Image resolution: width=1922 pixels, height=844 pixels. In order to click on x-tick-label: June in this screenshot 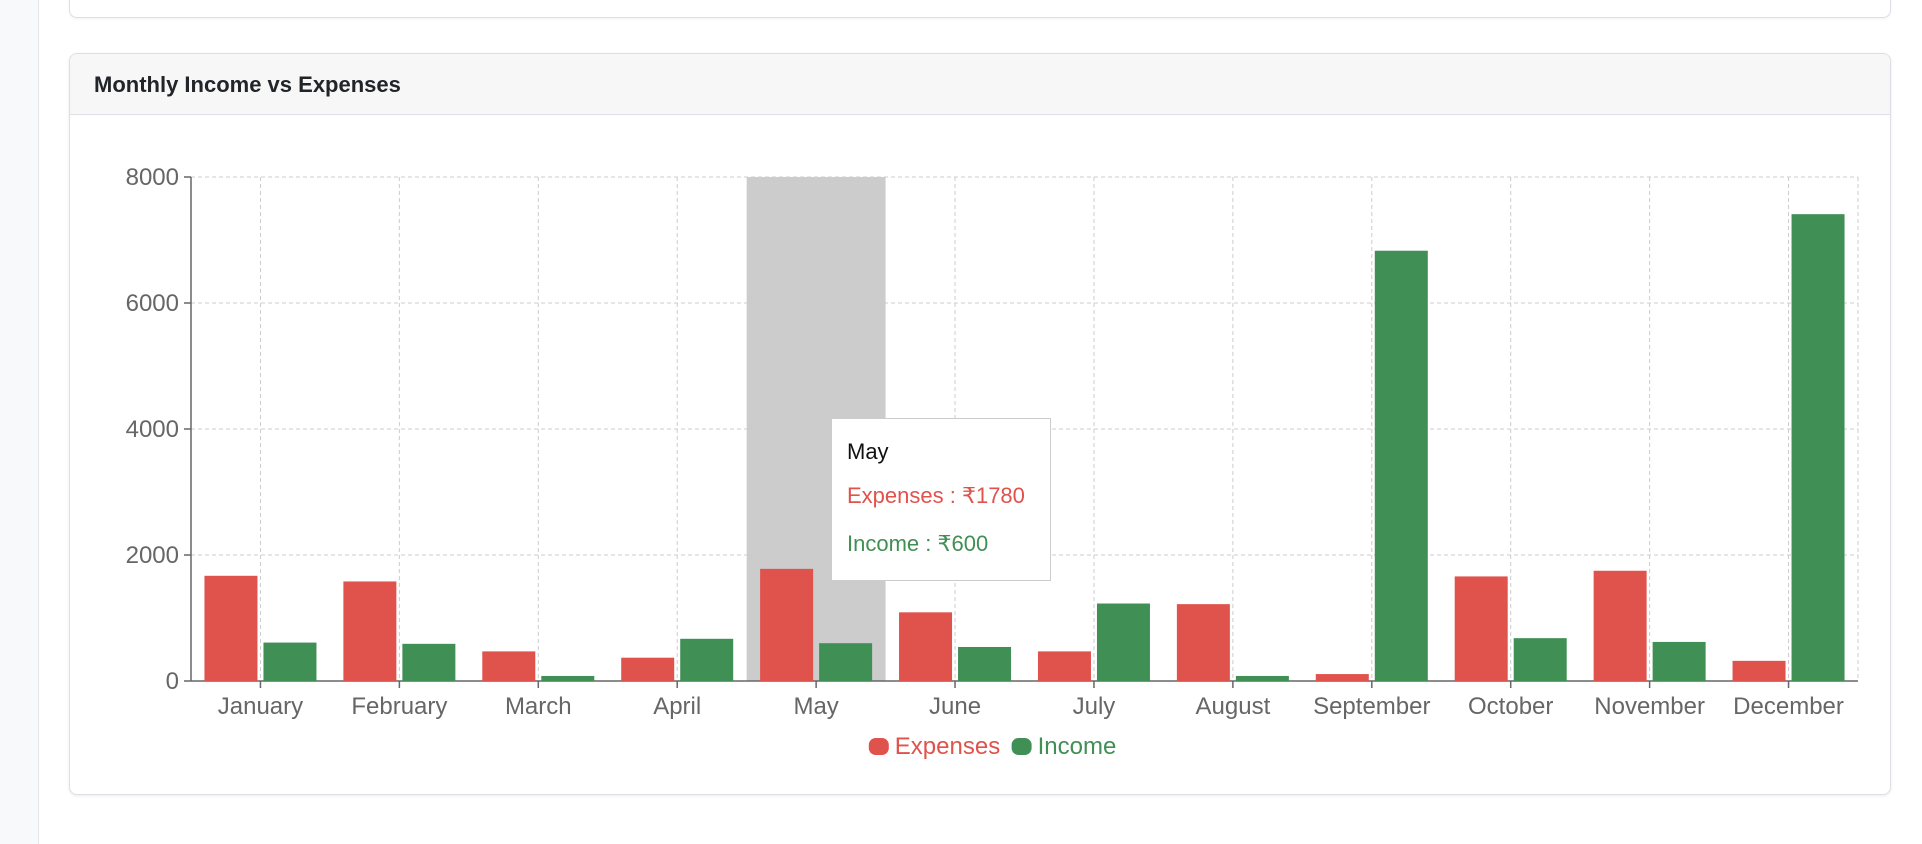, I will do `click(955, 706)`.